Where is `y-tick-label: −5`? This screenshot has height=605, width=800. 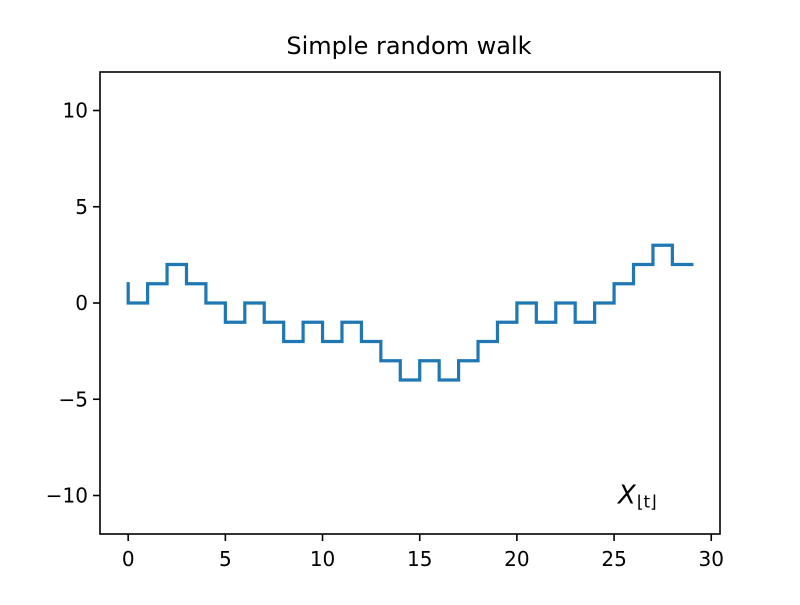 y-tick-label: −5 is located at coordinates (73, 399).